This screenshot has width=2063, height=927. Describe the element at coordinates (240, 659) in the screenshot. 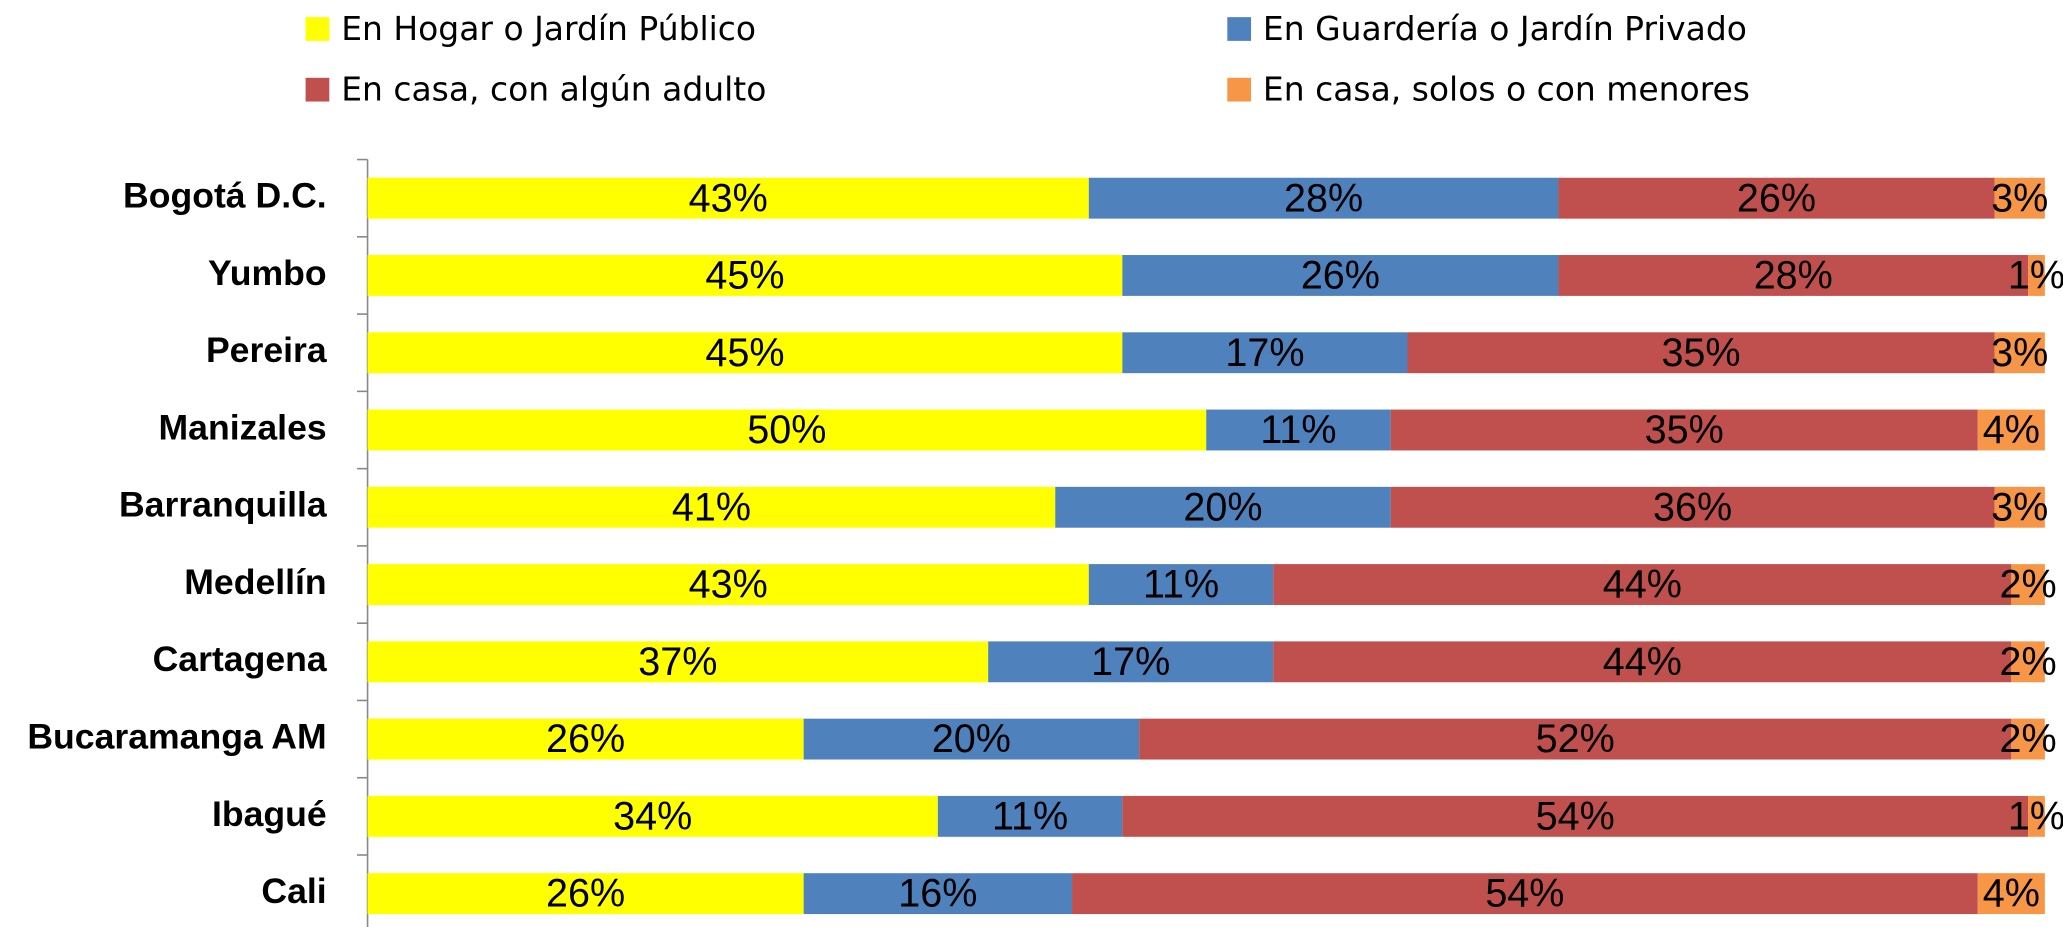

I see `y-tick-label: Cartagena` at that location.